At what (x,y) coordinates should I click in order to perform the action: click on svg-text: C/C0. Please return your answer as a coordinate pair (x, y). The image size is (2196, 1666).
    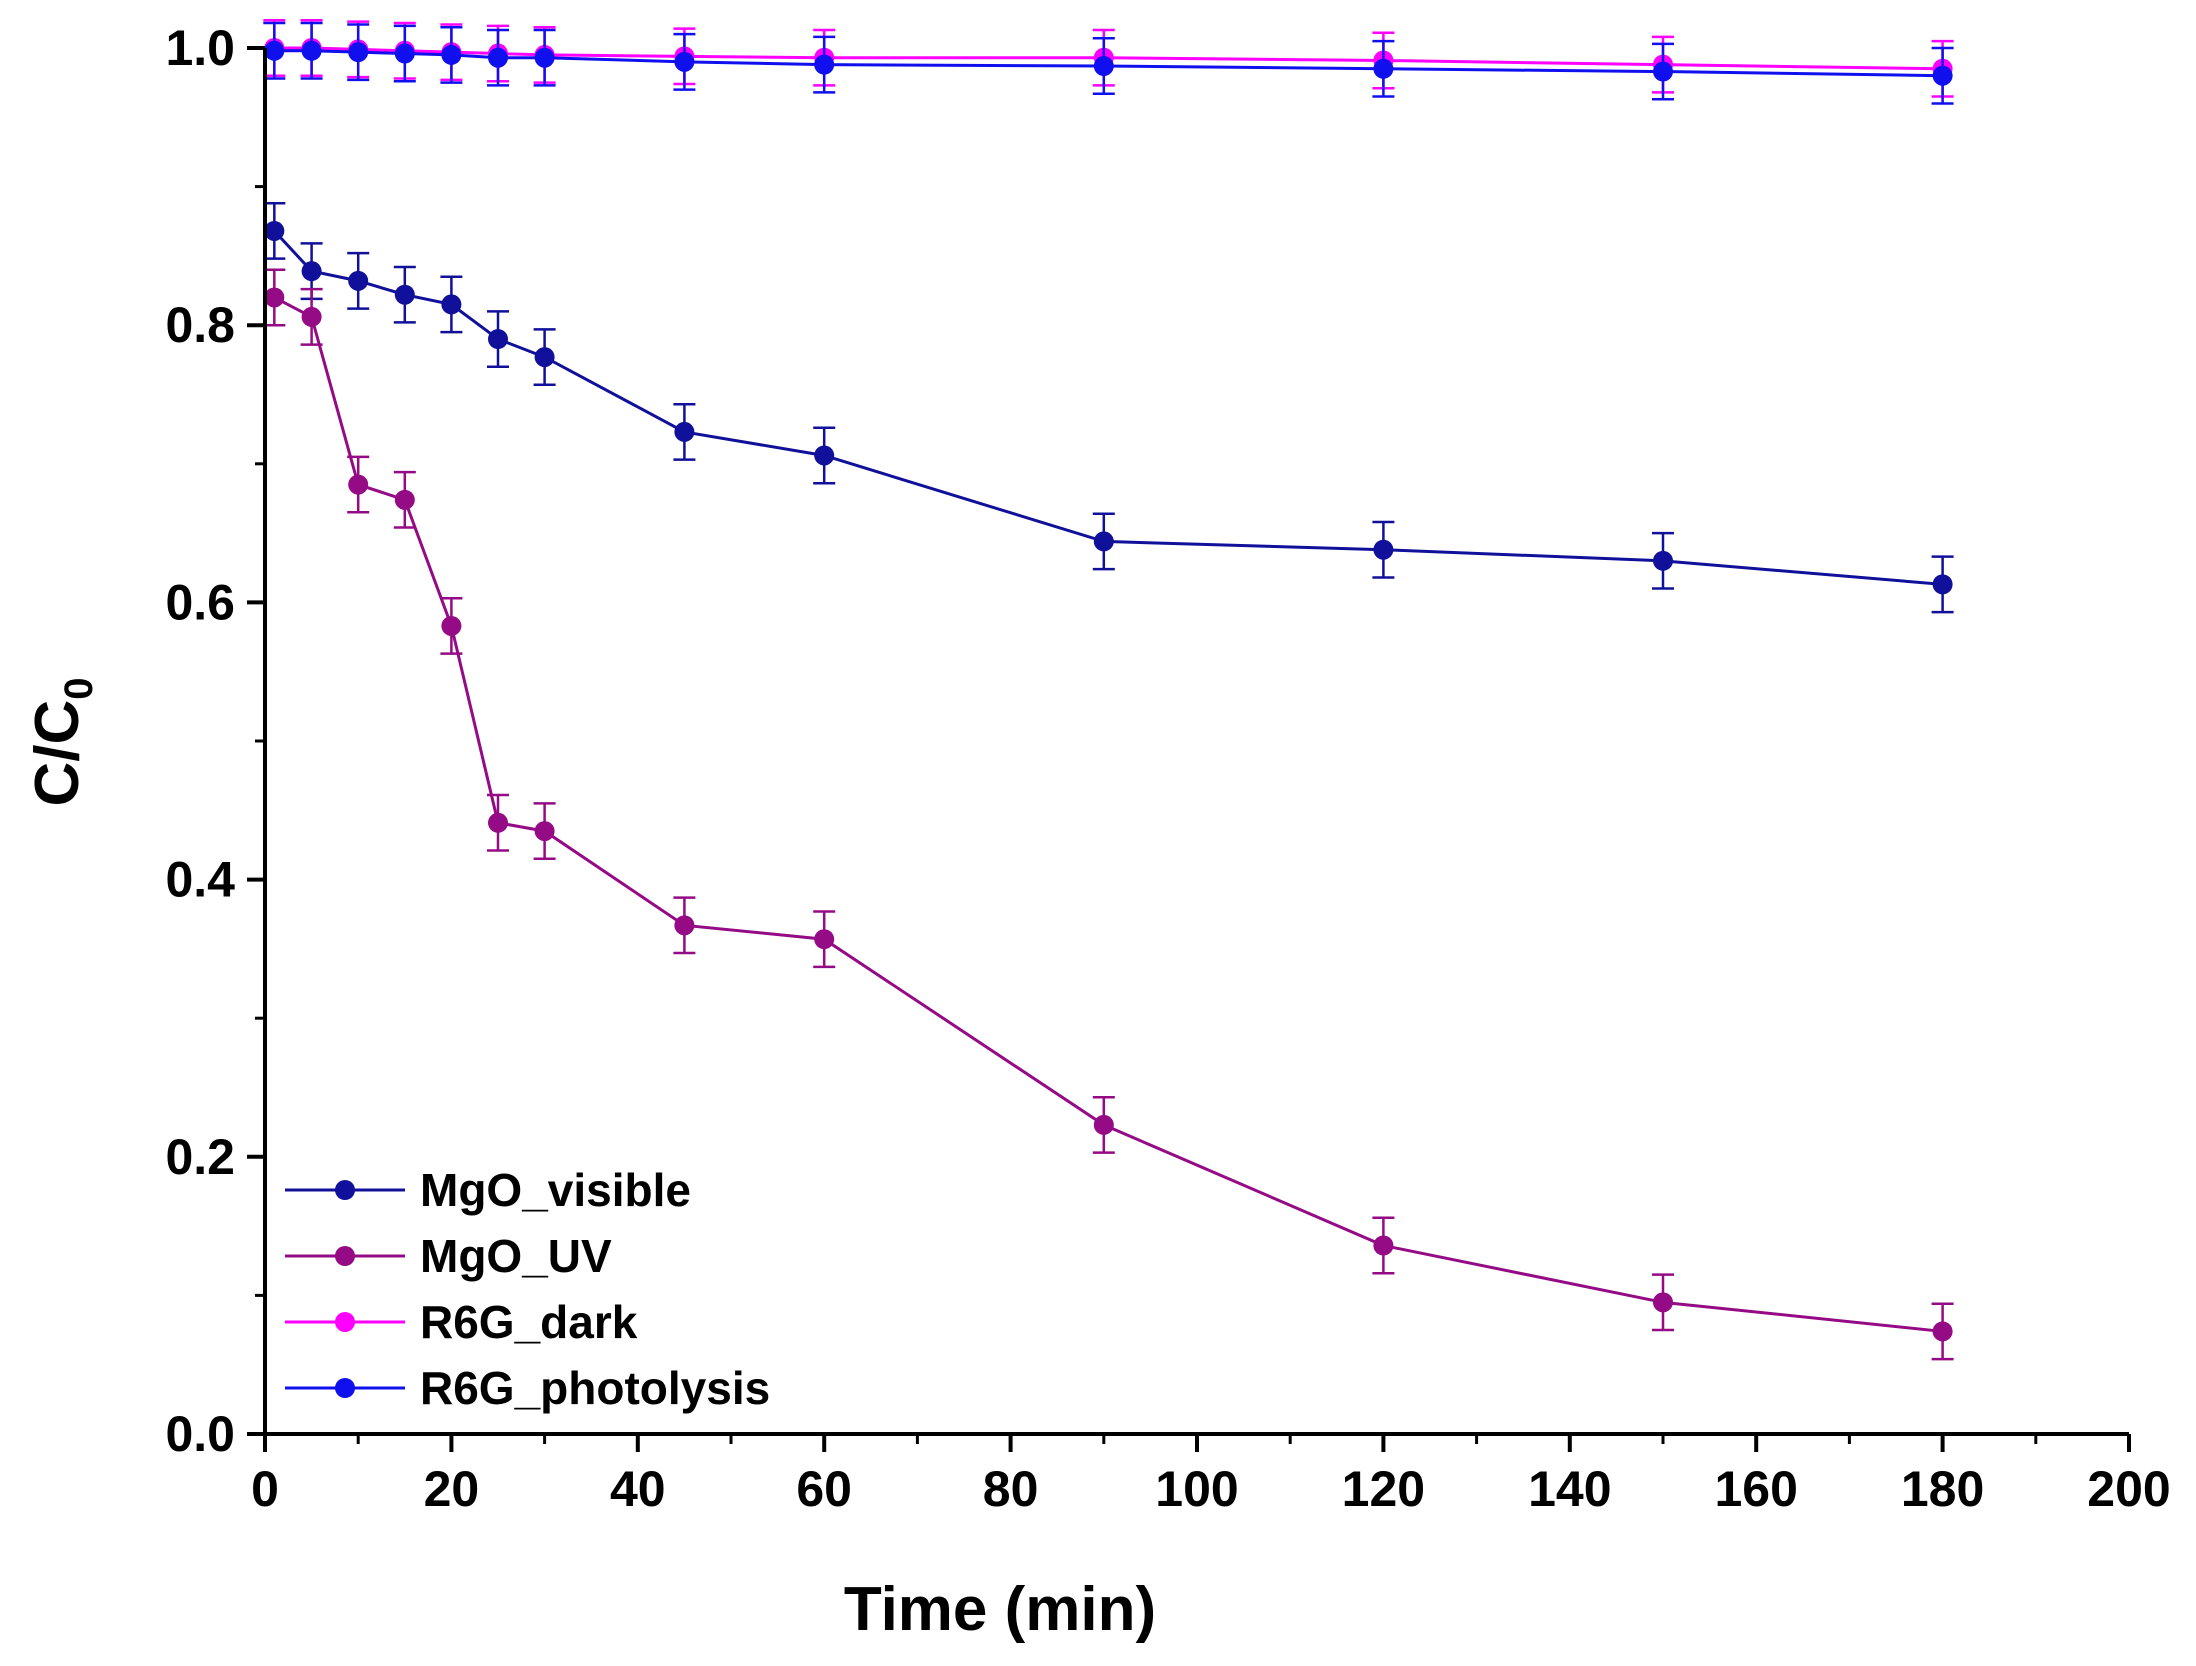
    Looking at the image, I should click on (62, 741).